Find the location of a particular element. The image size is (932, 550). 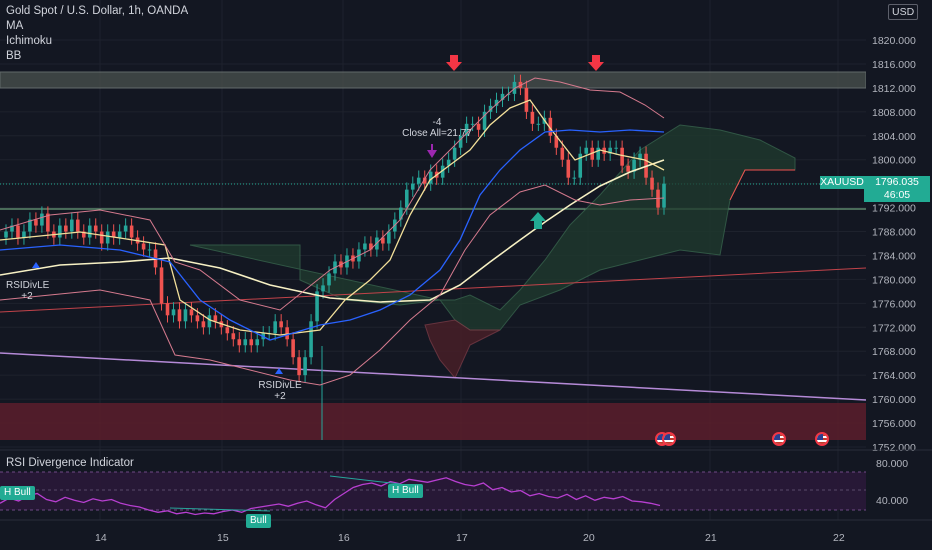

price-tick-label: 1756.000 is located at coordinates (894, 424).